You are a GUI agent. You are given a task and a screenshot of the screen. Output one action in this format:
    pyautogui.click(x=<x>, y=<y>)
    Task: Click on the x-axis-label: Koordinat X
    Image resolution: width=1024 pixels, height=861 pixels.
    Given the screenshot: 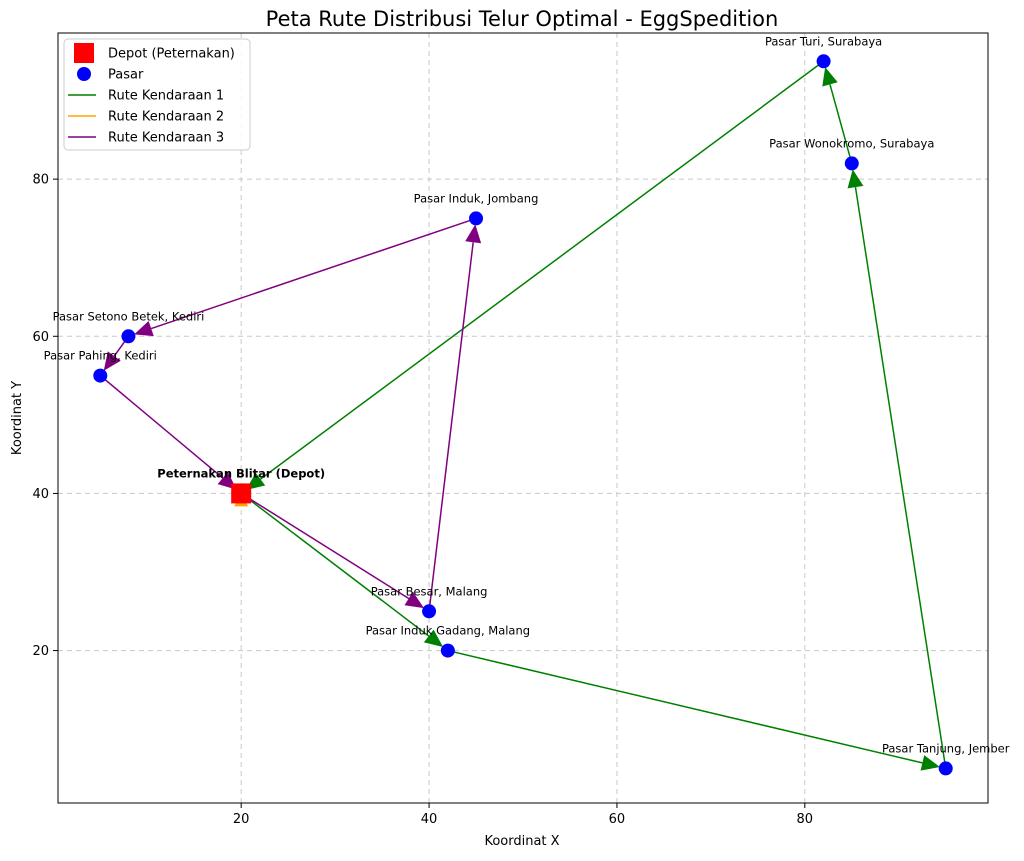 What is the action you would take?
    pyautogui.click(x=521, y=841)
    